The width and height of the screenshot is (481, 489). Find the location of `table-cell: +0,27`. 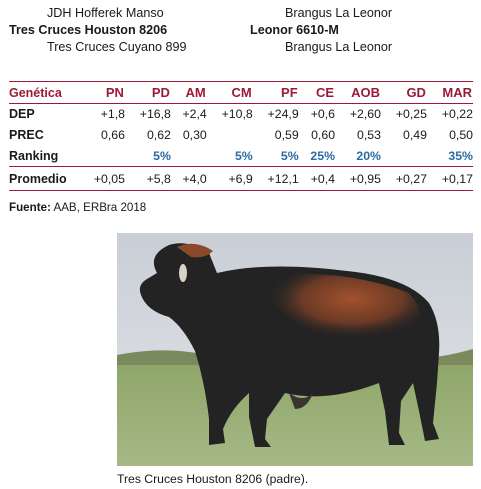

table-cell: +0,27 is located at coordinates (411, 178).